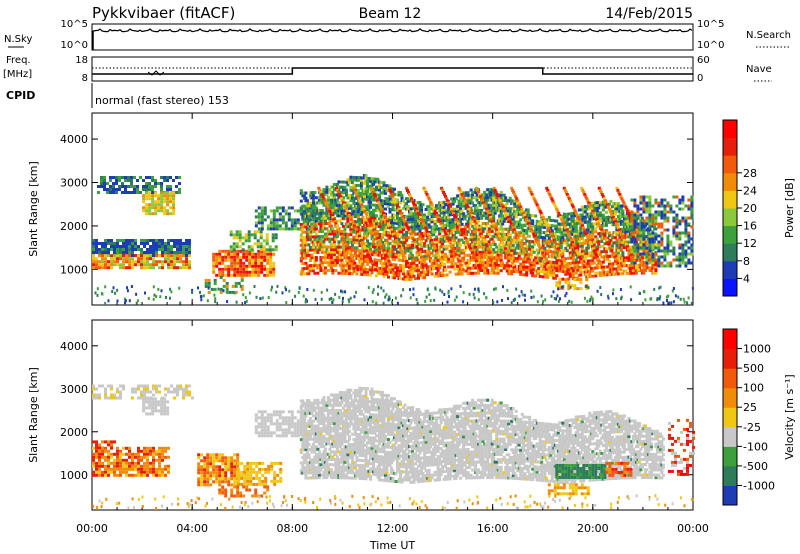  I want to click on freq-tick: 18, so click(81, 60).